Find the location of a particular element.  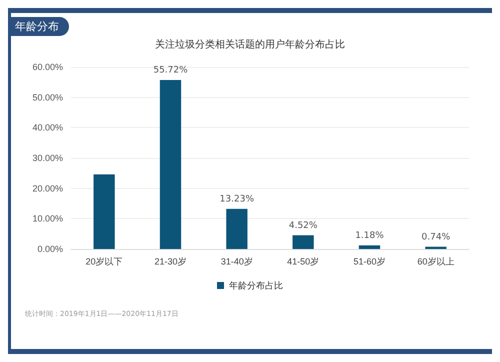

x-tick-label: 41-50岁 is located at coordinates (303, 261).